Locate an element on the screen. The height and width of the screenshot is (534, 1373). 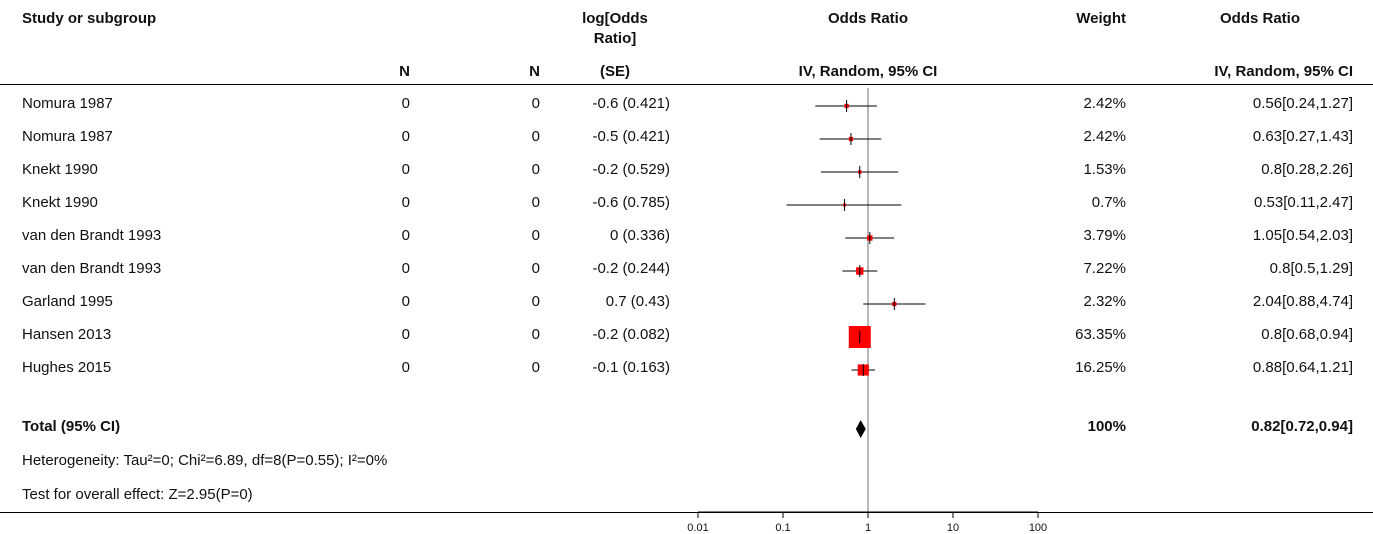
ci-value: 0.88[0.64,1.21] is located at coordinates (1302, 367).